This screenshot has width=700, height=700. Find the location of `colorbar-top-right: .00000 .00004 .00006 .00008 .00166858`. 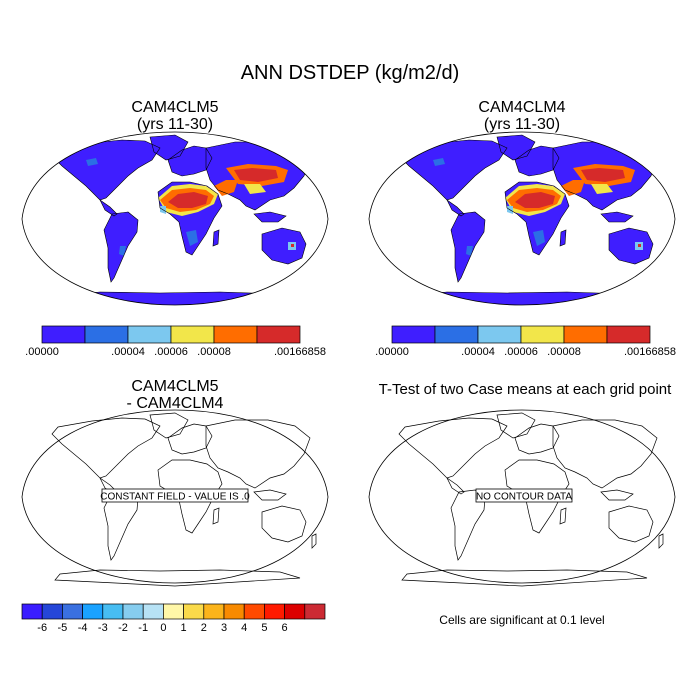

colorbar-top-right: .00000 .00004 .00006 .00008 .00166858 is located at coordinates (525, 341).